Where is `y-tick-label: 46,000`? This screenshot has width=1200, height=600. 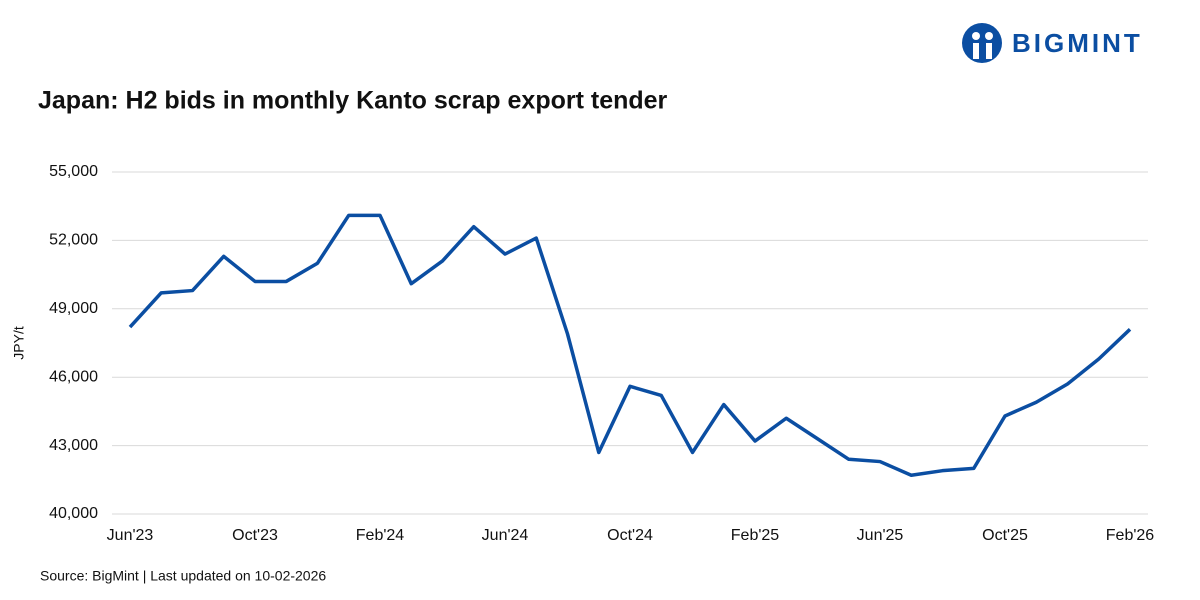
y-tick-label: 46,000 is located at coordinates (73, 376).